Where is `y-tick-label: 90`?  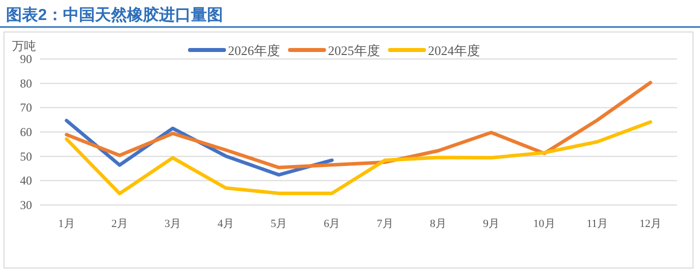 y-tick-label: 90 is located at coordinates (26, 59).